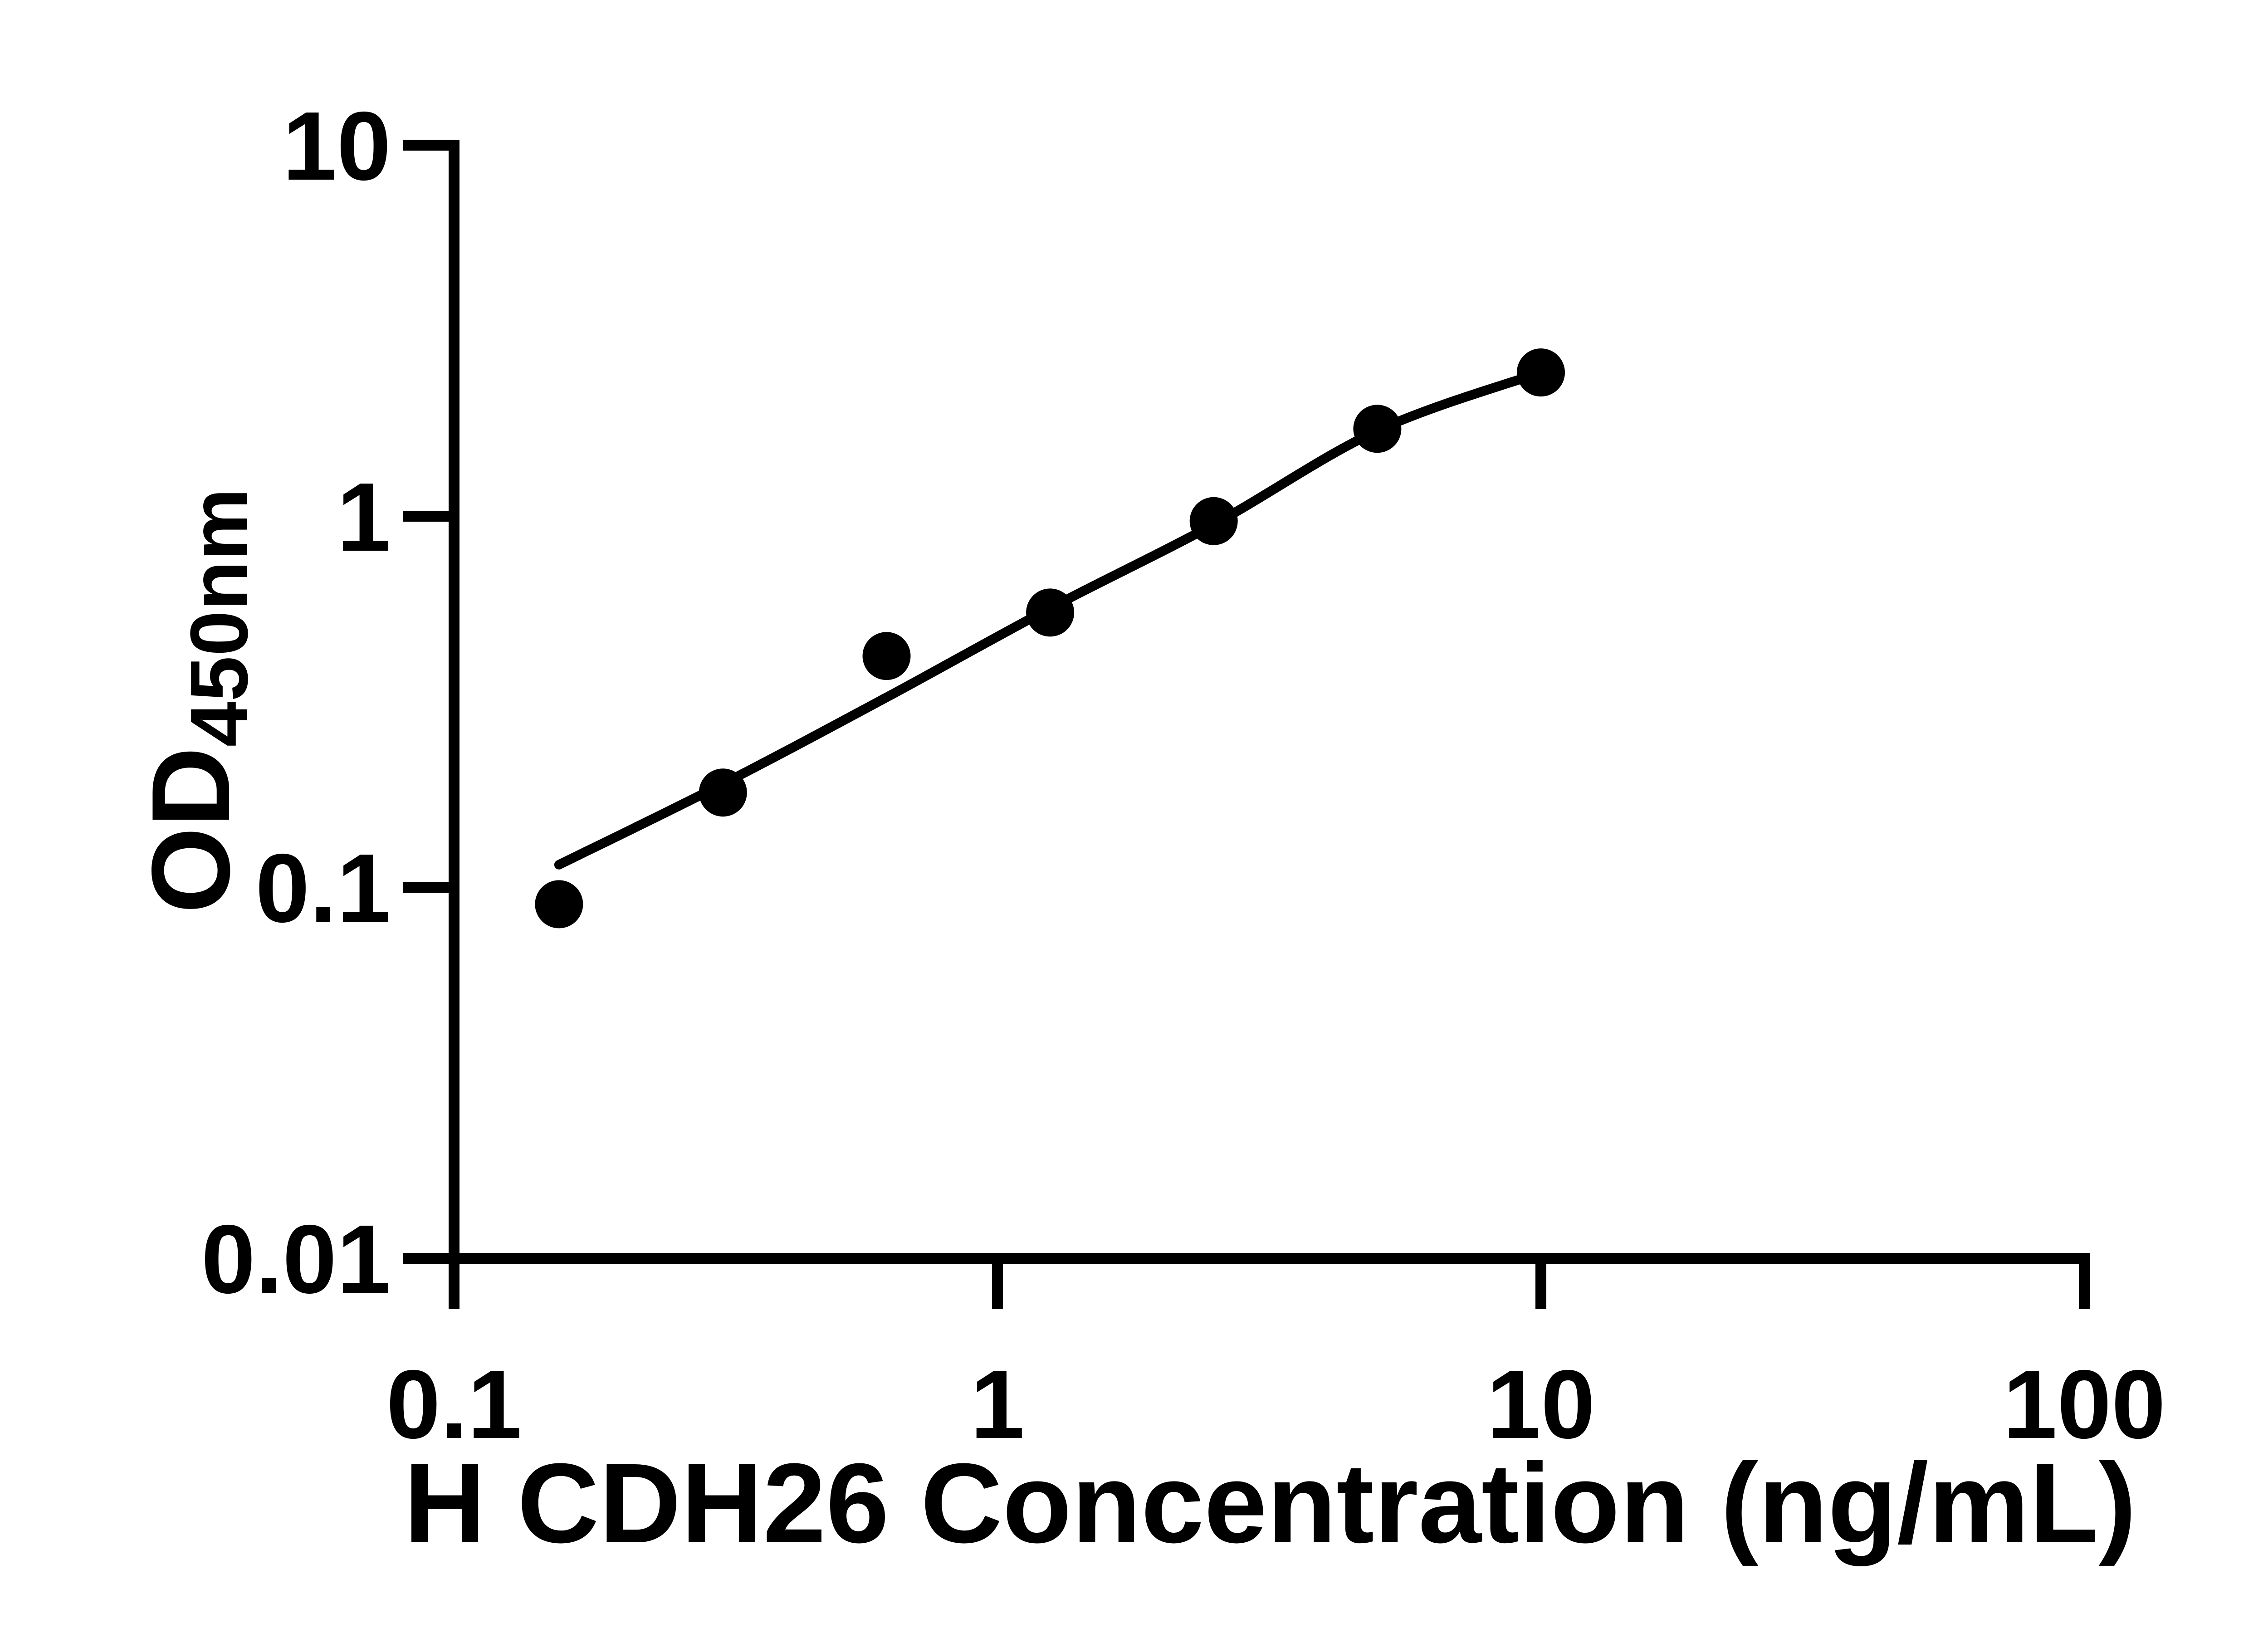 This screenshot has width=2268, height=1633. Describe the element at coordinates (191, 830) in the screenshot. I see `y-axis-title-base: OD` at that location.